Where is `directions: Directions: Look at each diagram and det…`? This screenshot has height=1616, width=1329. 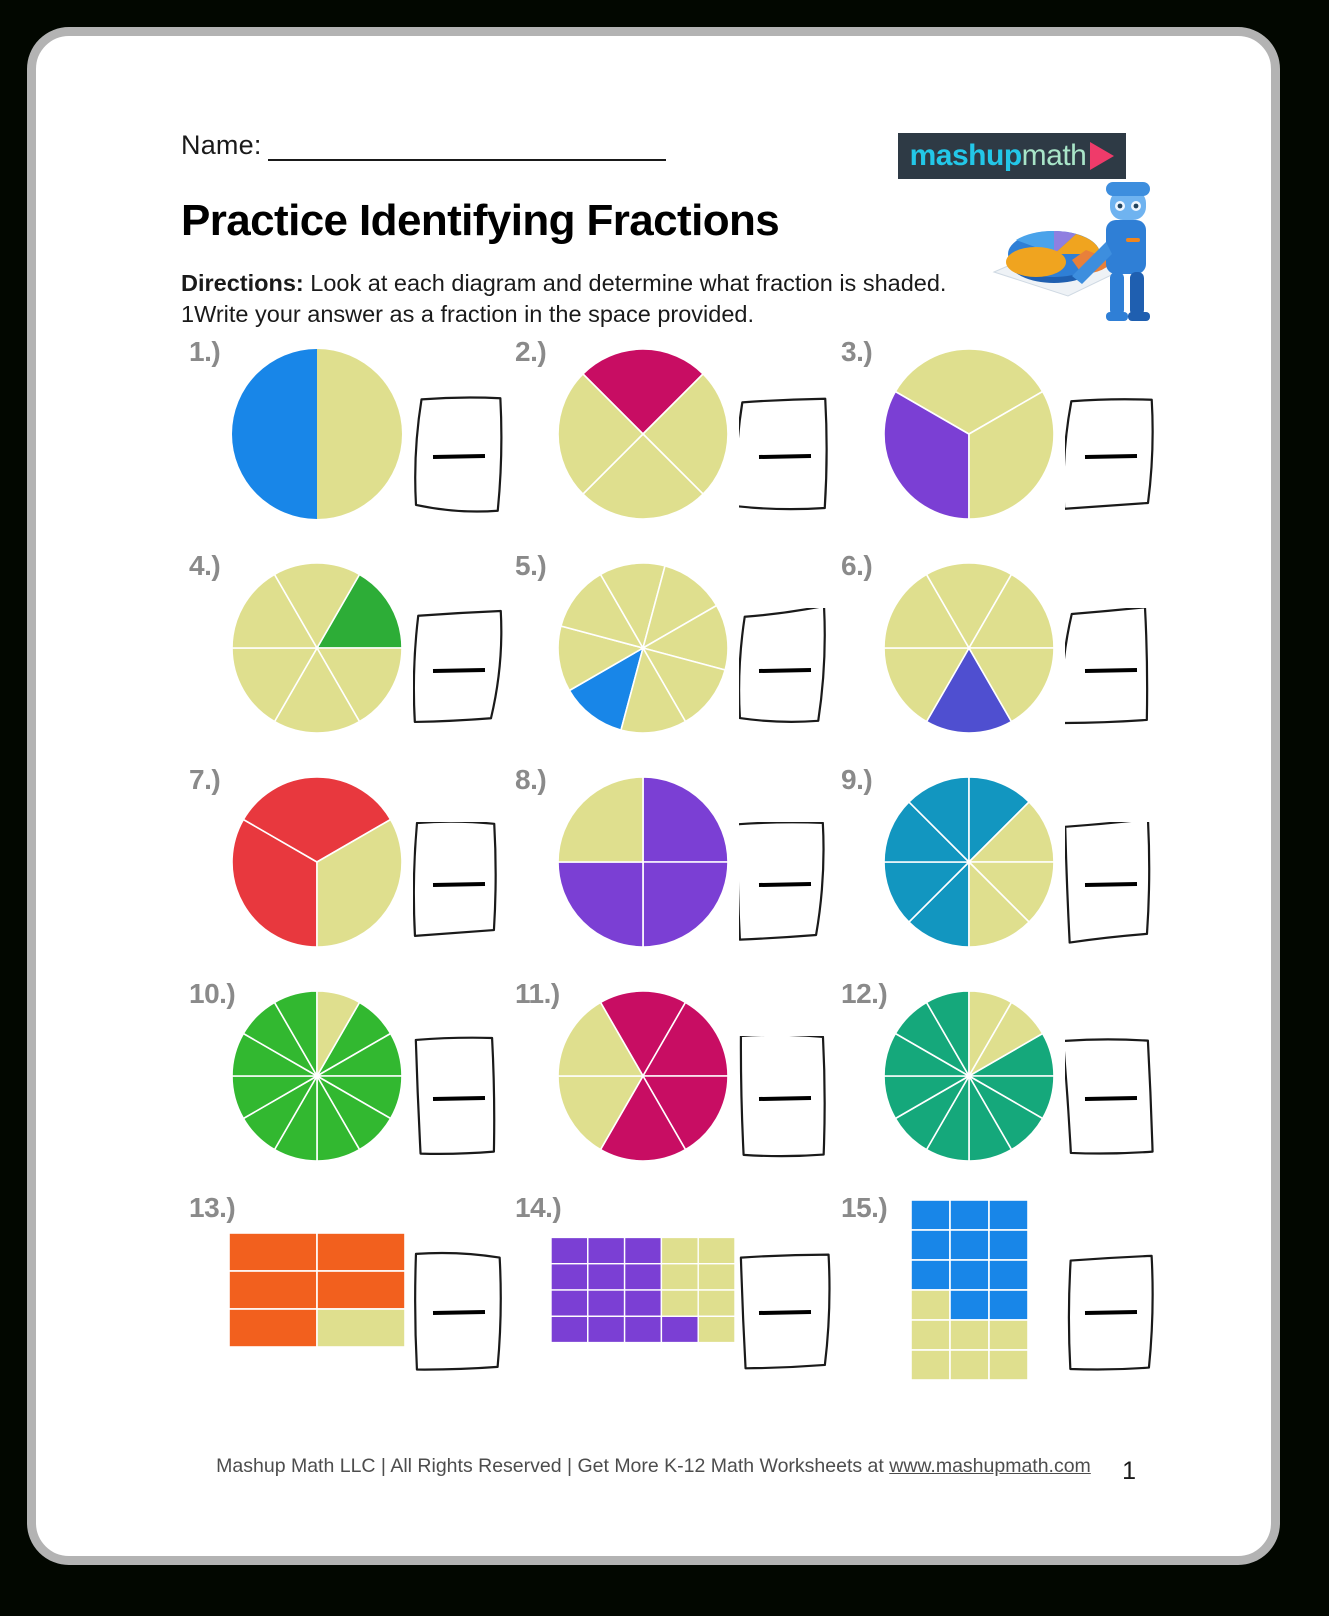
directions: Directions: Look at each diagram and det… is located at coordinates (591, 299).